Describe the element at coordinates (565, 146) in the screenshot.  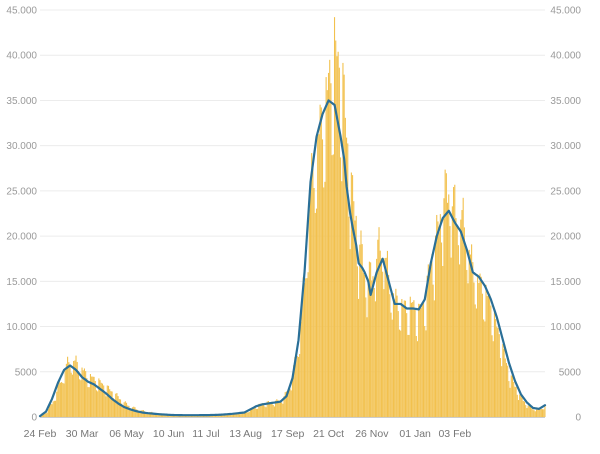
I see `y-tick-label-right: 30.000` at that location.